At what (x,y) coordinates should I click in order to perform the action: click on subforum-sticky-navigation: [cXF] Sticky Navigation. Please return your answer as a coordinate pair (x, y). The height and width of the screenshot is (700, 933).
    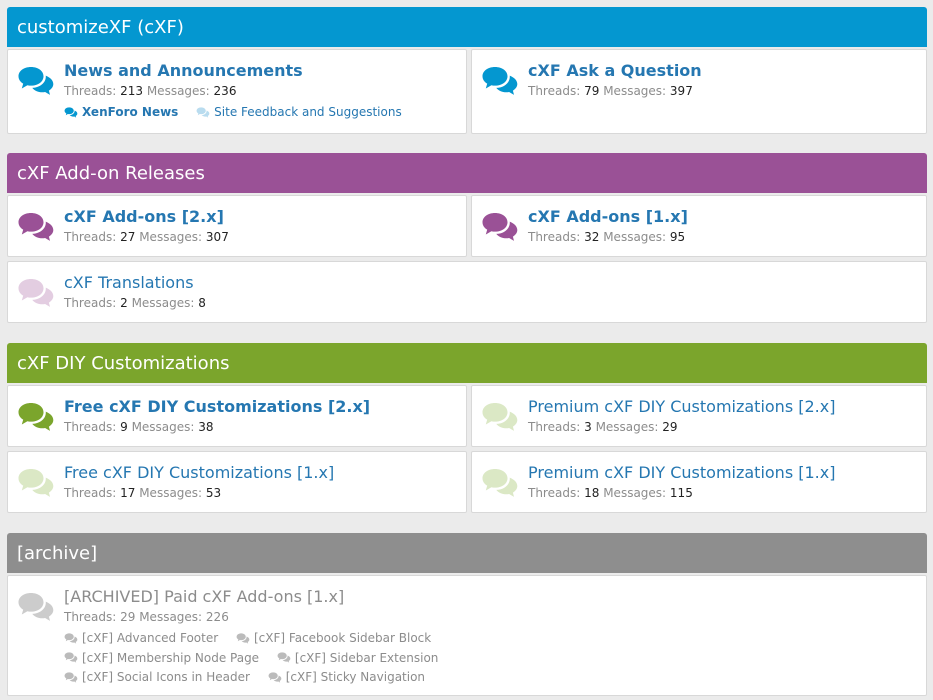
    Looking at the image, I should click on (346, 677).